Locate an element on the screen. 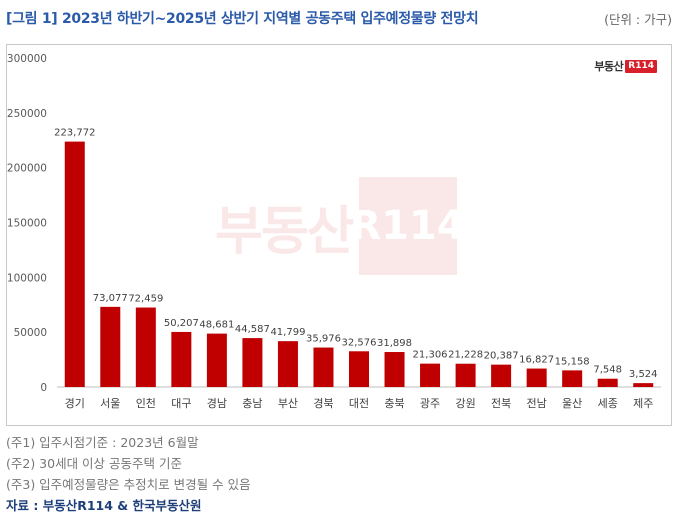 The height and width of the screenshot is (523, 680). data-label: 16,827 is located at coordinates (536, 360).